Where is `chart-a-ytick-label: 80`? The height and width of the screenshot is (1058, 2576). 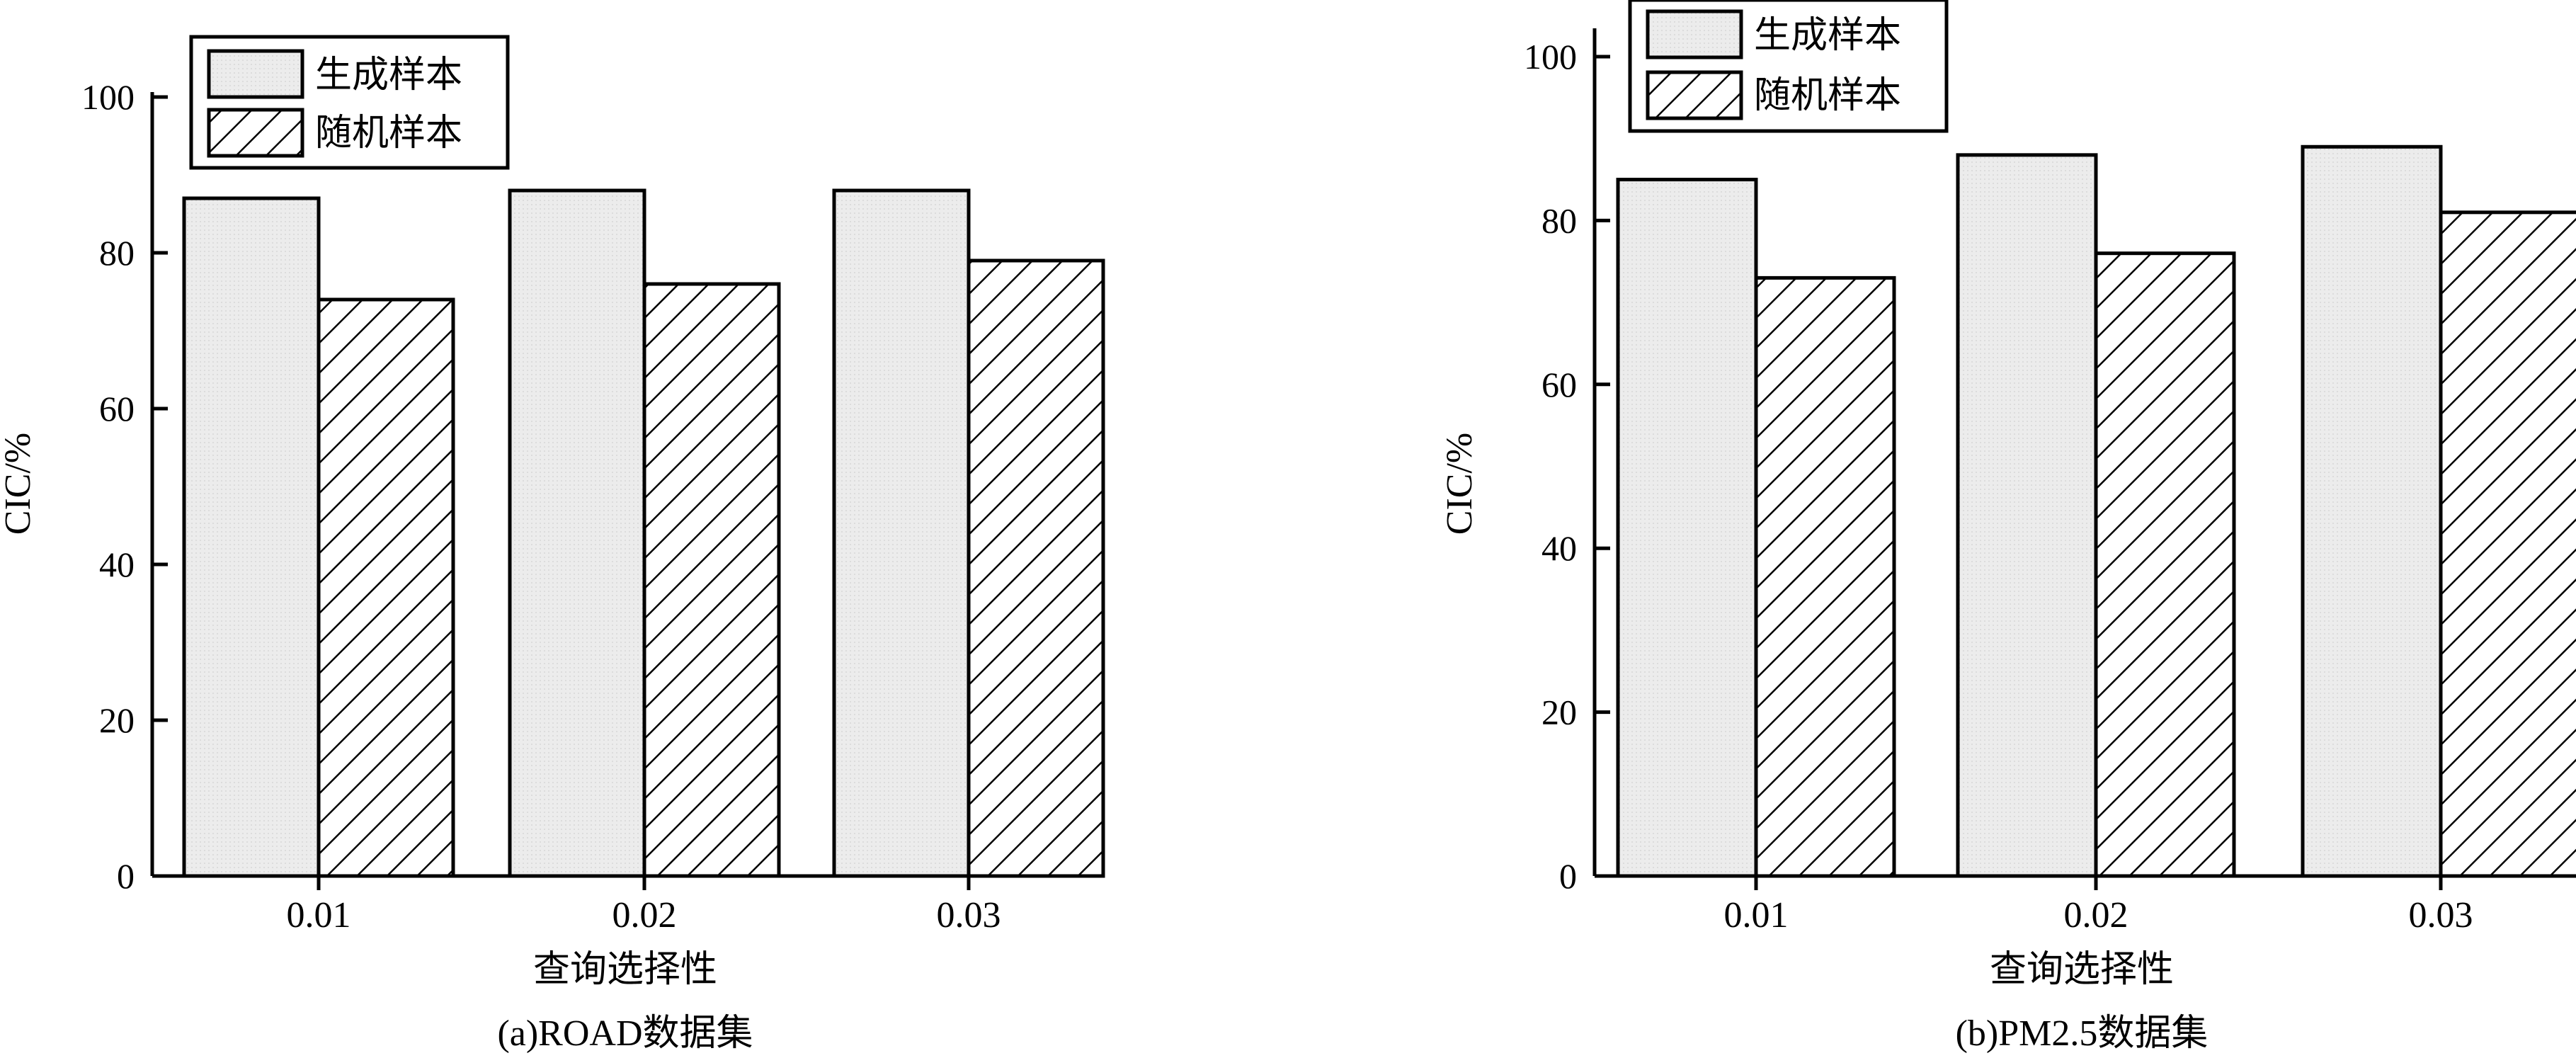 chart-a-ytick-label: 80 is located at coordinates (117, 253).